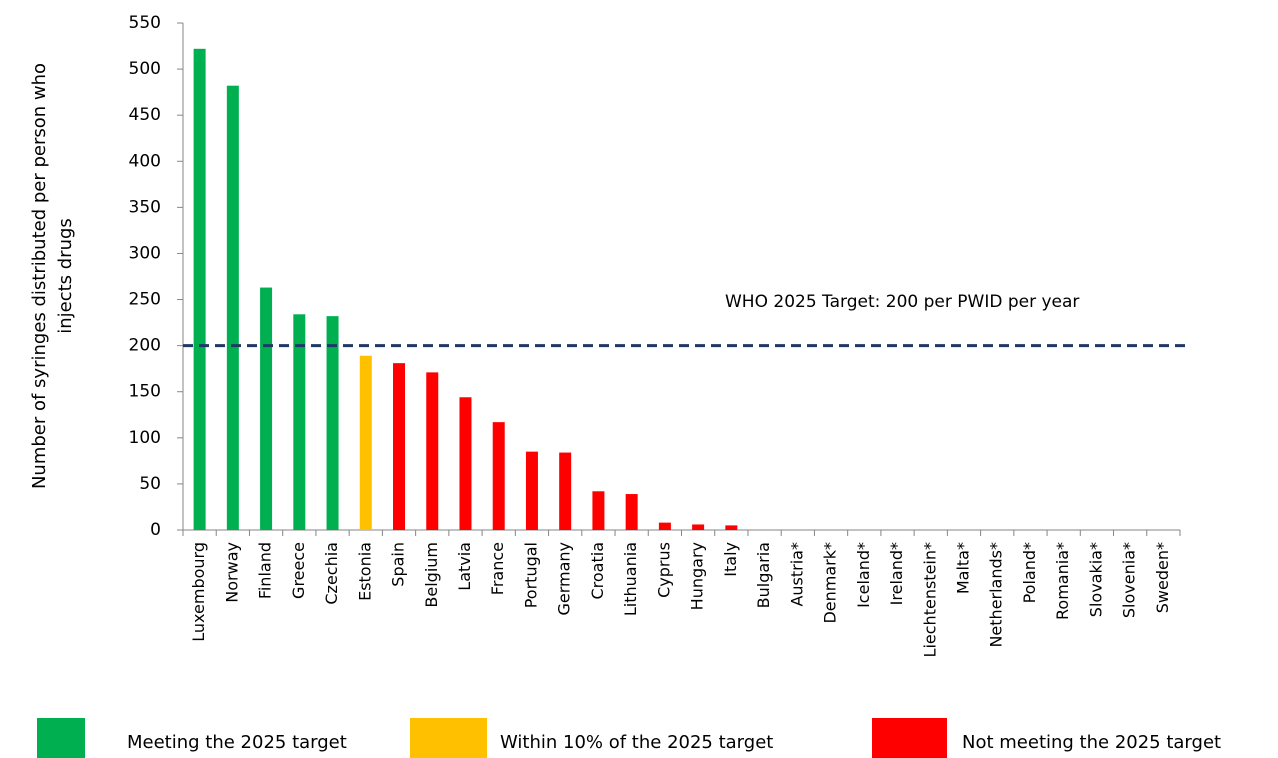 The height and width of the screenshot is (758, 1278). I want to click on y-tick-label: 350, so click(145, 207).